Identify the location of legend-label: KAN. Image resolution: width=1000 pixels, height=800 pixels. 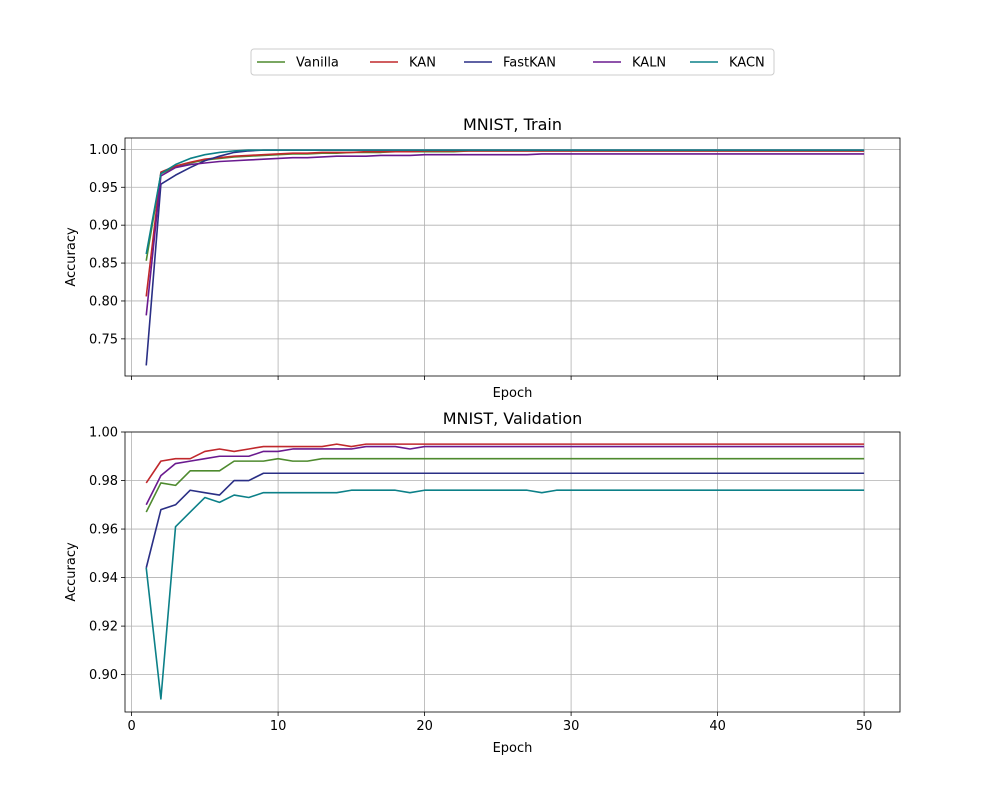
(422, 63).